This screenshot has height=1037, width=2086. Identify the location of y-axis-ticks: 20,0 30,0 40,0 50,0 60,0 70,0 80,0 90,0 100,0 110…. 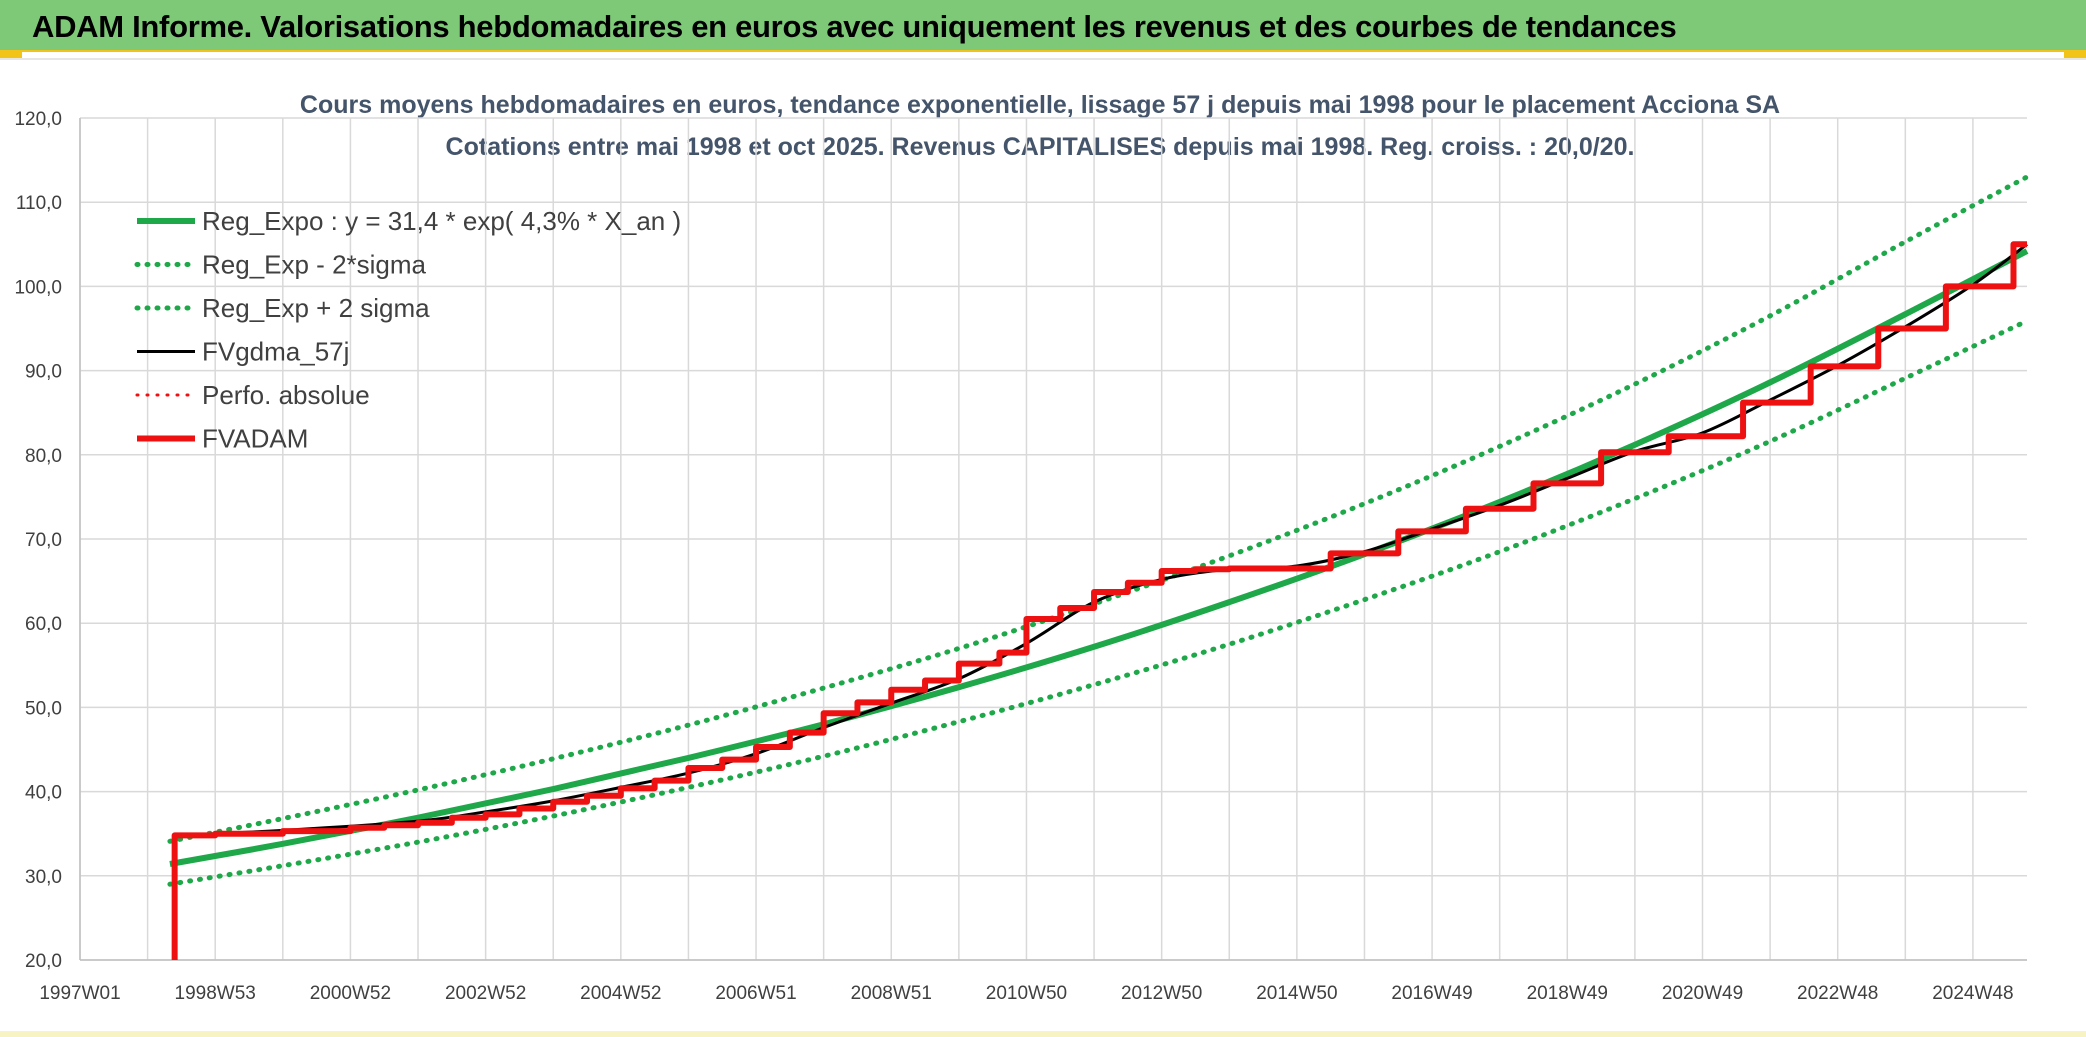
(38, 540).